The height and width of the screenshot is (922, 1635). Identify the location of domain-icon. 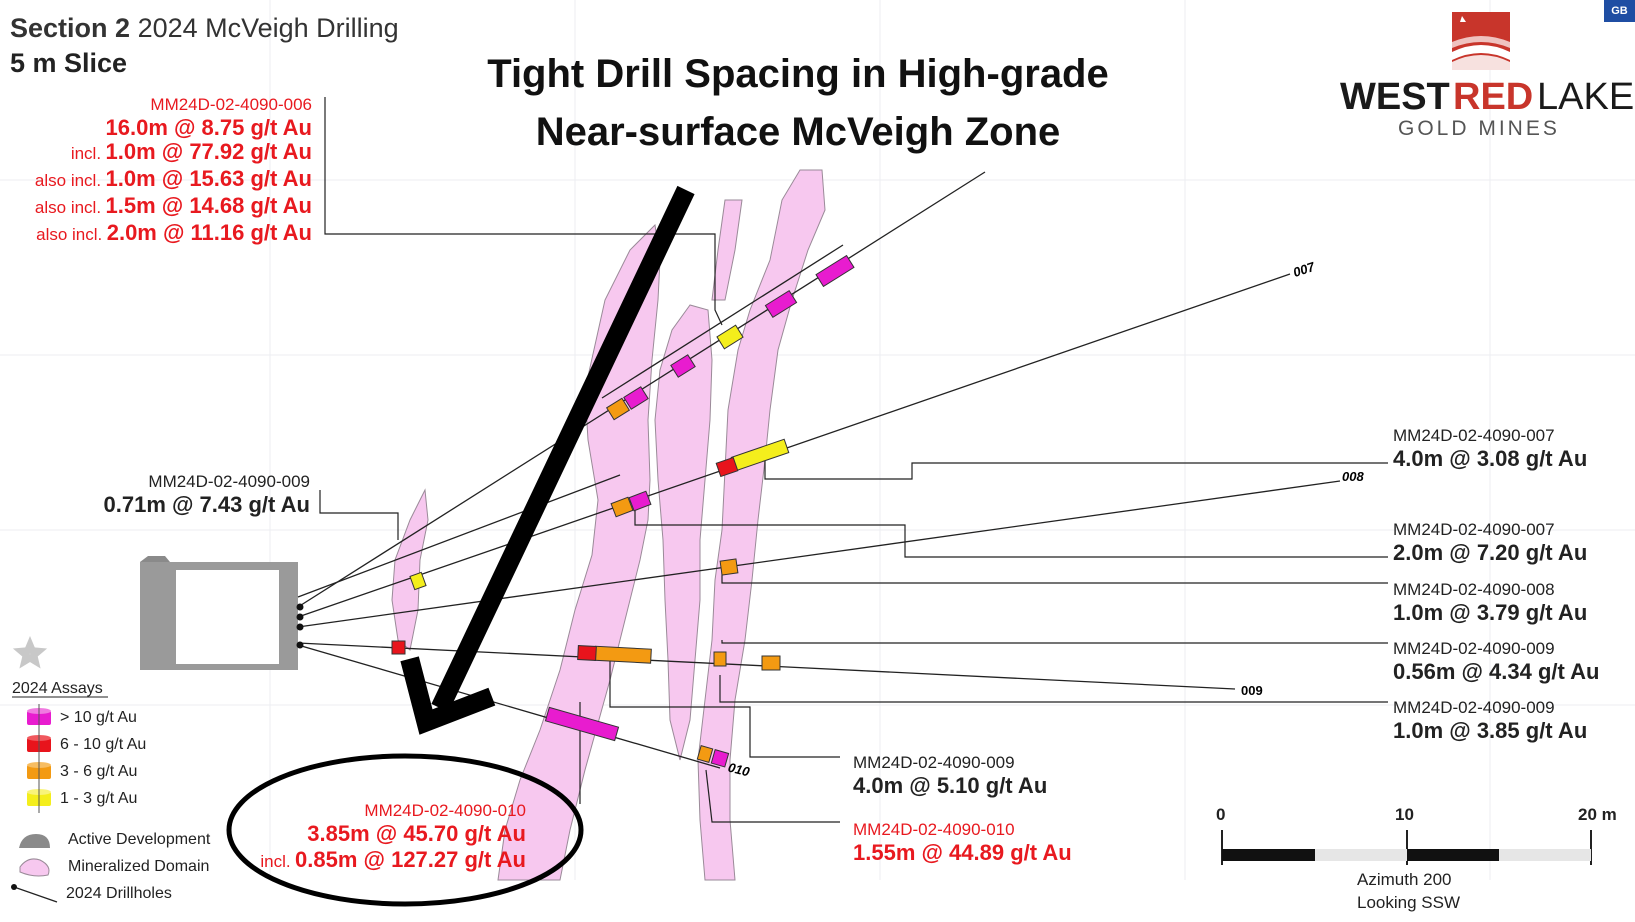
(34, 867).